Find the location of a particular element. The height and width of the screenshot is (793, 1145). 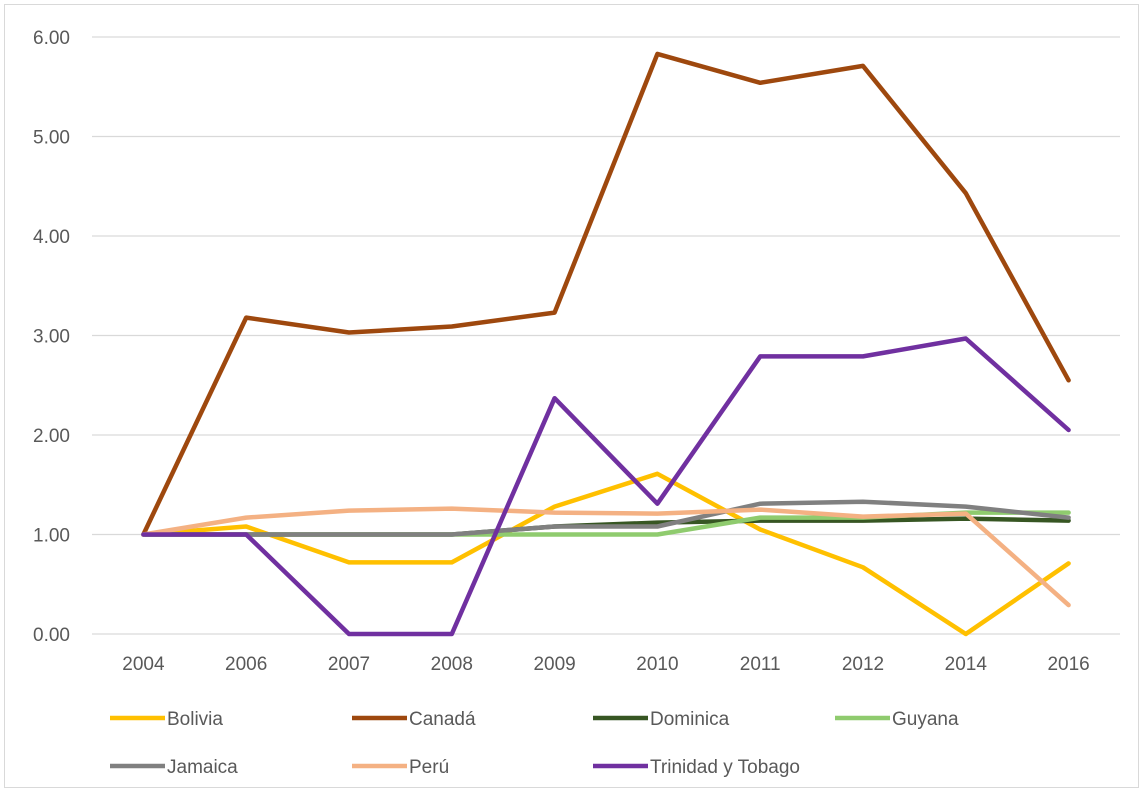

legend-label: Trinidad y Tobago is located at coordinates (725, 767).